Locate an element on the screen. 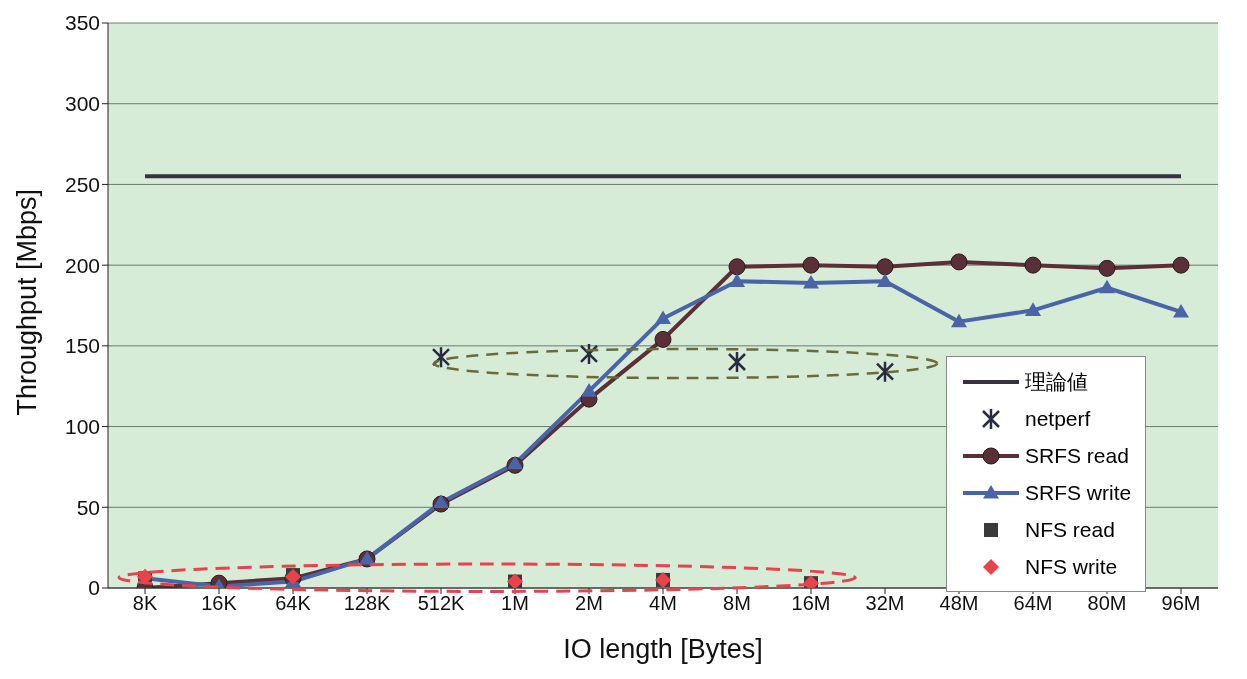 This screenshot has width=1247, height=679. x-tick-label: 64K is located at coordinates (293, 603).